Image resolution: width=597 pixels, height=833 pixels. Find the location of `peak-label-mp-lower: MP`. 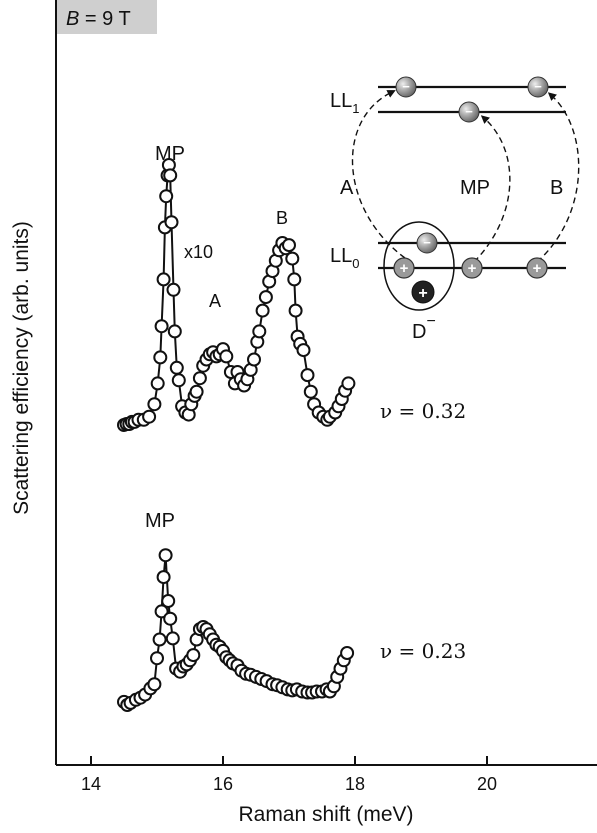

peak-label-mp-lower: MP is located at coordinates (160, 521).